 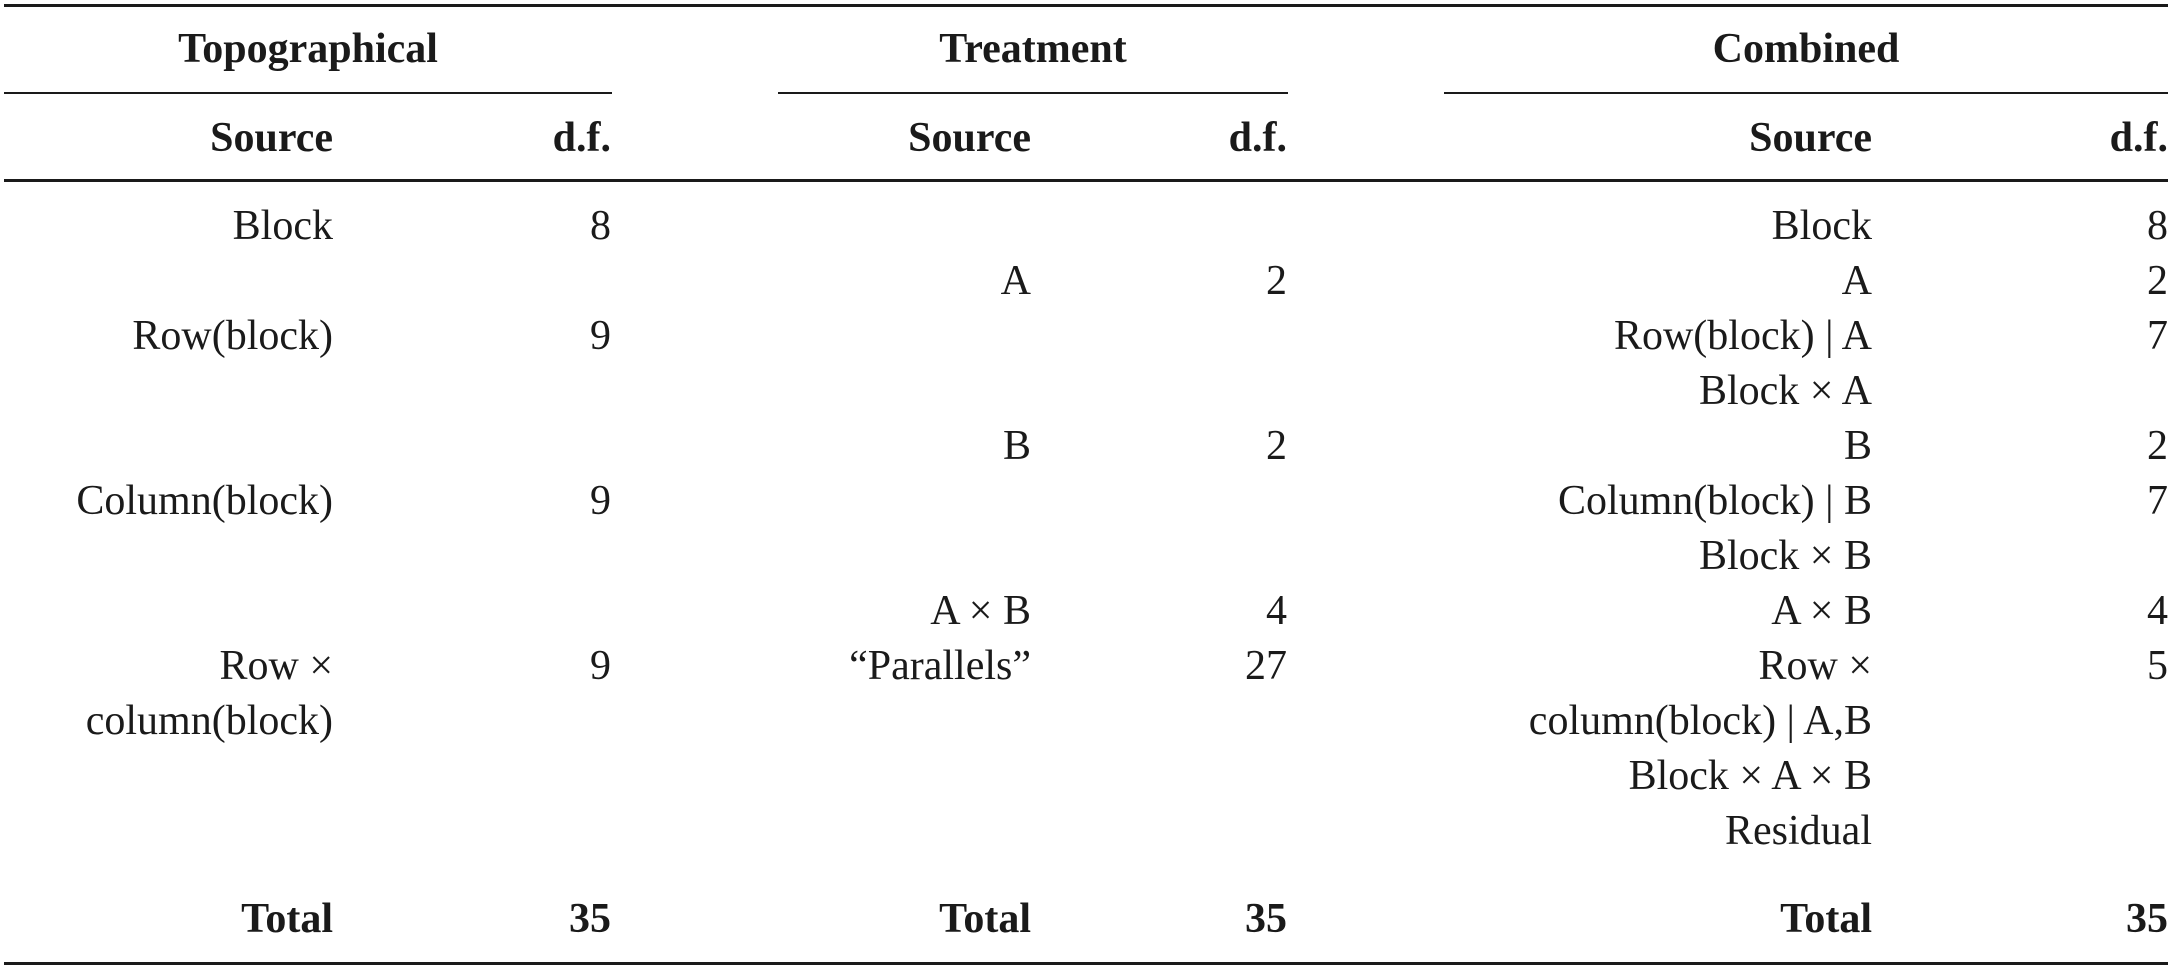 What do you see at coordinates (1826, 919) in the screenshot?
I see `comb-total-label: Total` at bounding box center [1826, 919].